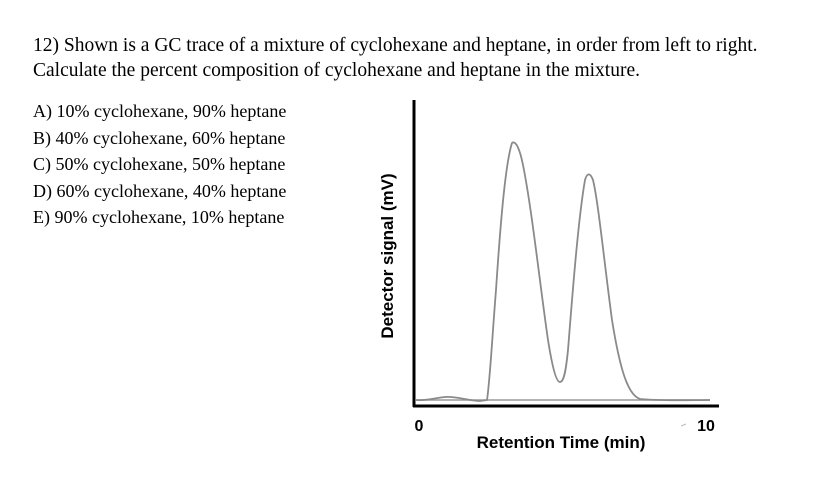  I want to click on x-axis-label: Retention Time (min), so click(561, 442).